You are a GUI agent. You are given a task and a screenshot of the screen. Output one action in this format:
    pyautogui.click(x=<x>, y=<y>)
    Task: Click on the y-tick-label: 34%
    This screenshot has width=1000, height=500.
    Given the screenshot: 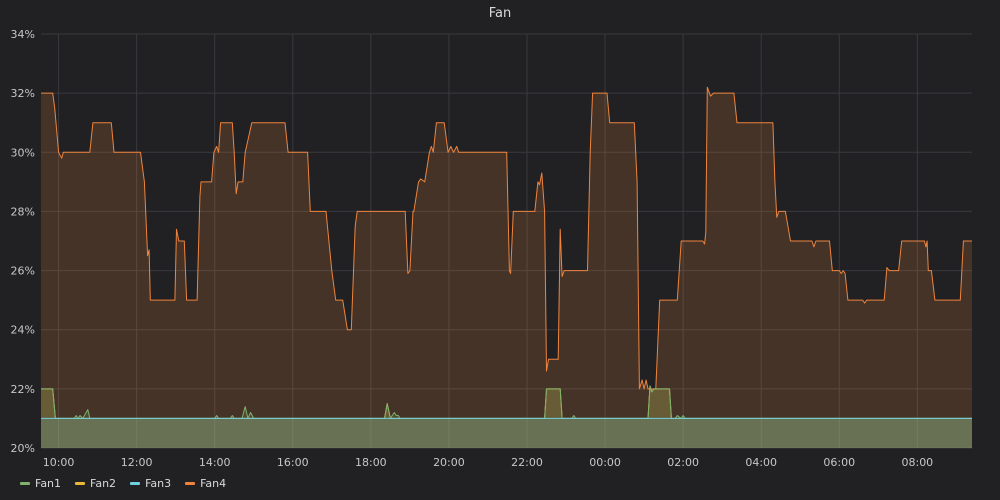 What is the action you would take?
    pyautogui.click(x=23, y=34)
    